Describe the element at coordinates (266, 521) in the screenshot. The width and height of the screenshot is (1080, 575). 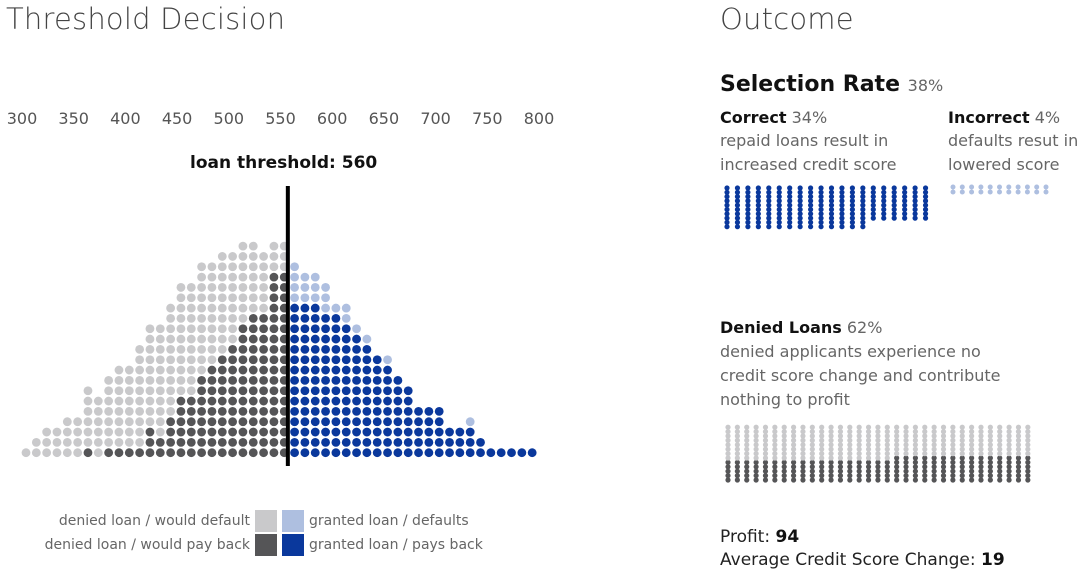
I see `legend-swatch-denied-default` at that location.